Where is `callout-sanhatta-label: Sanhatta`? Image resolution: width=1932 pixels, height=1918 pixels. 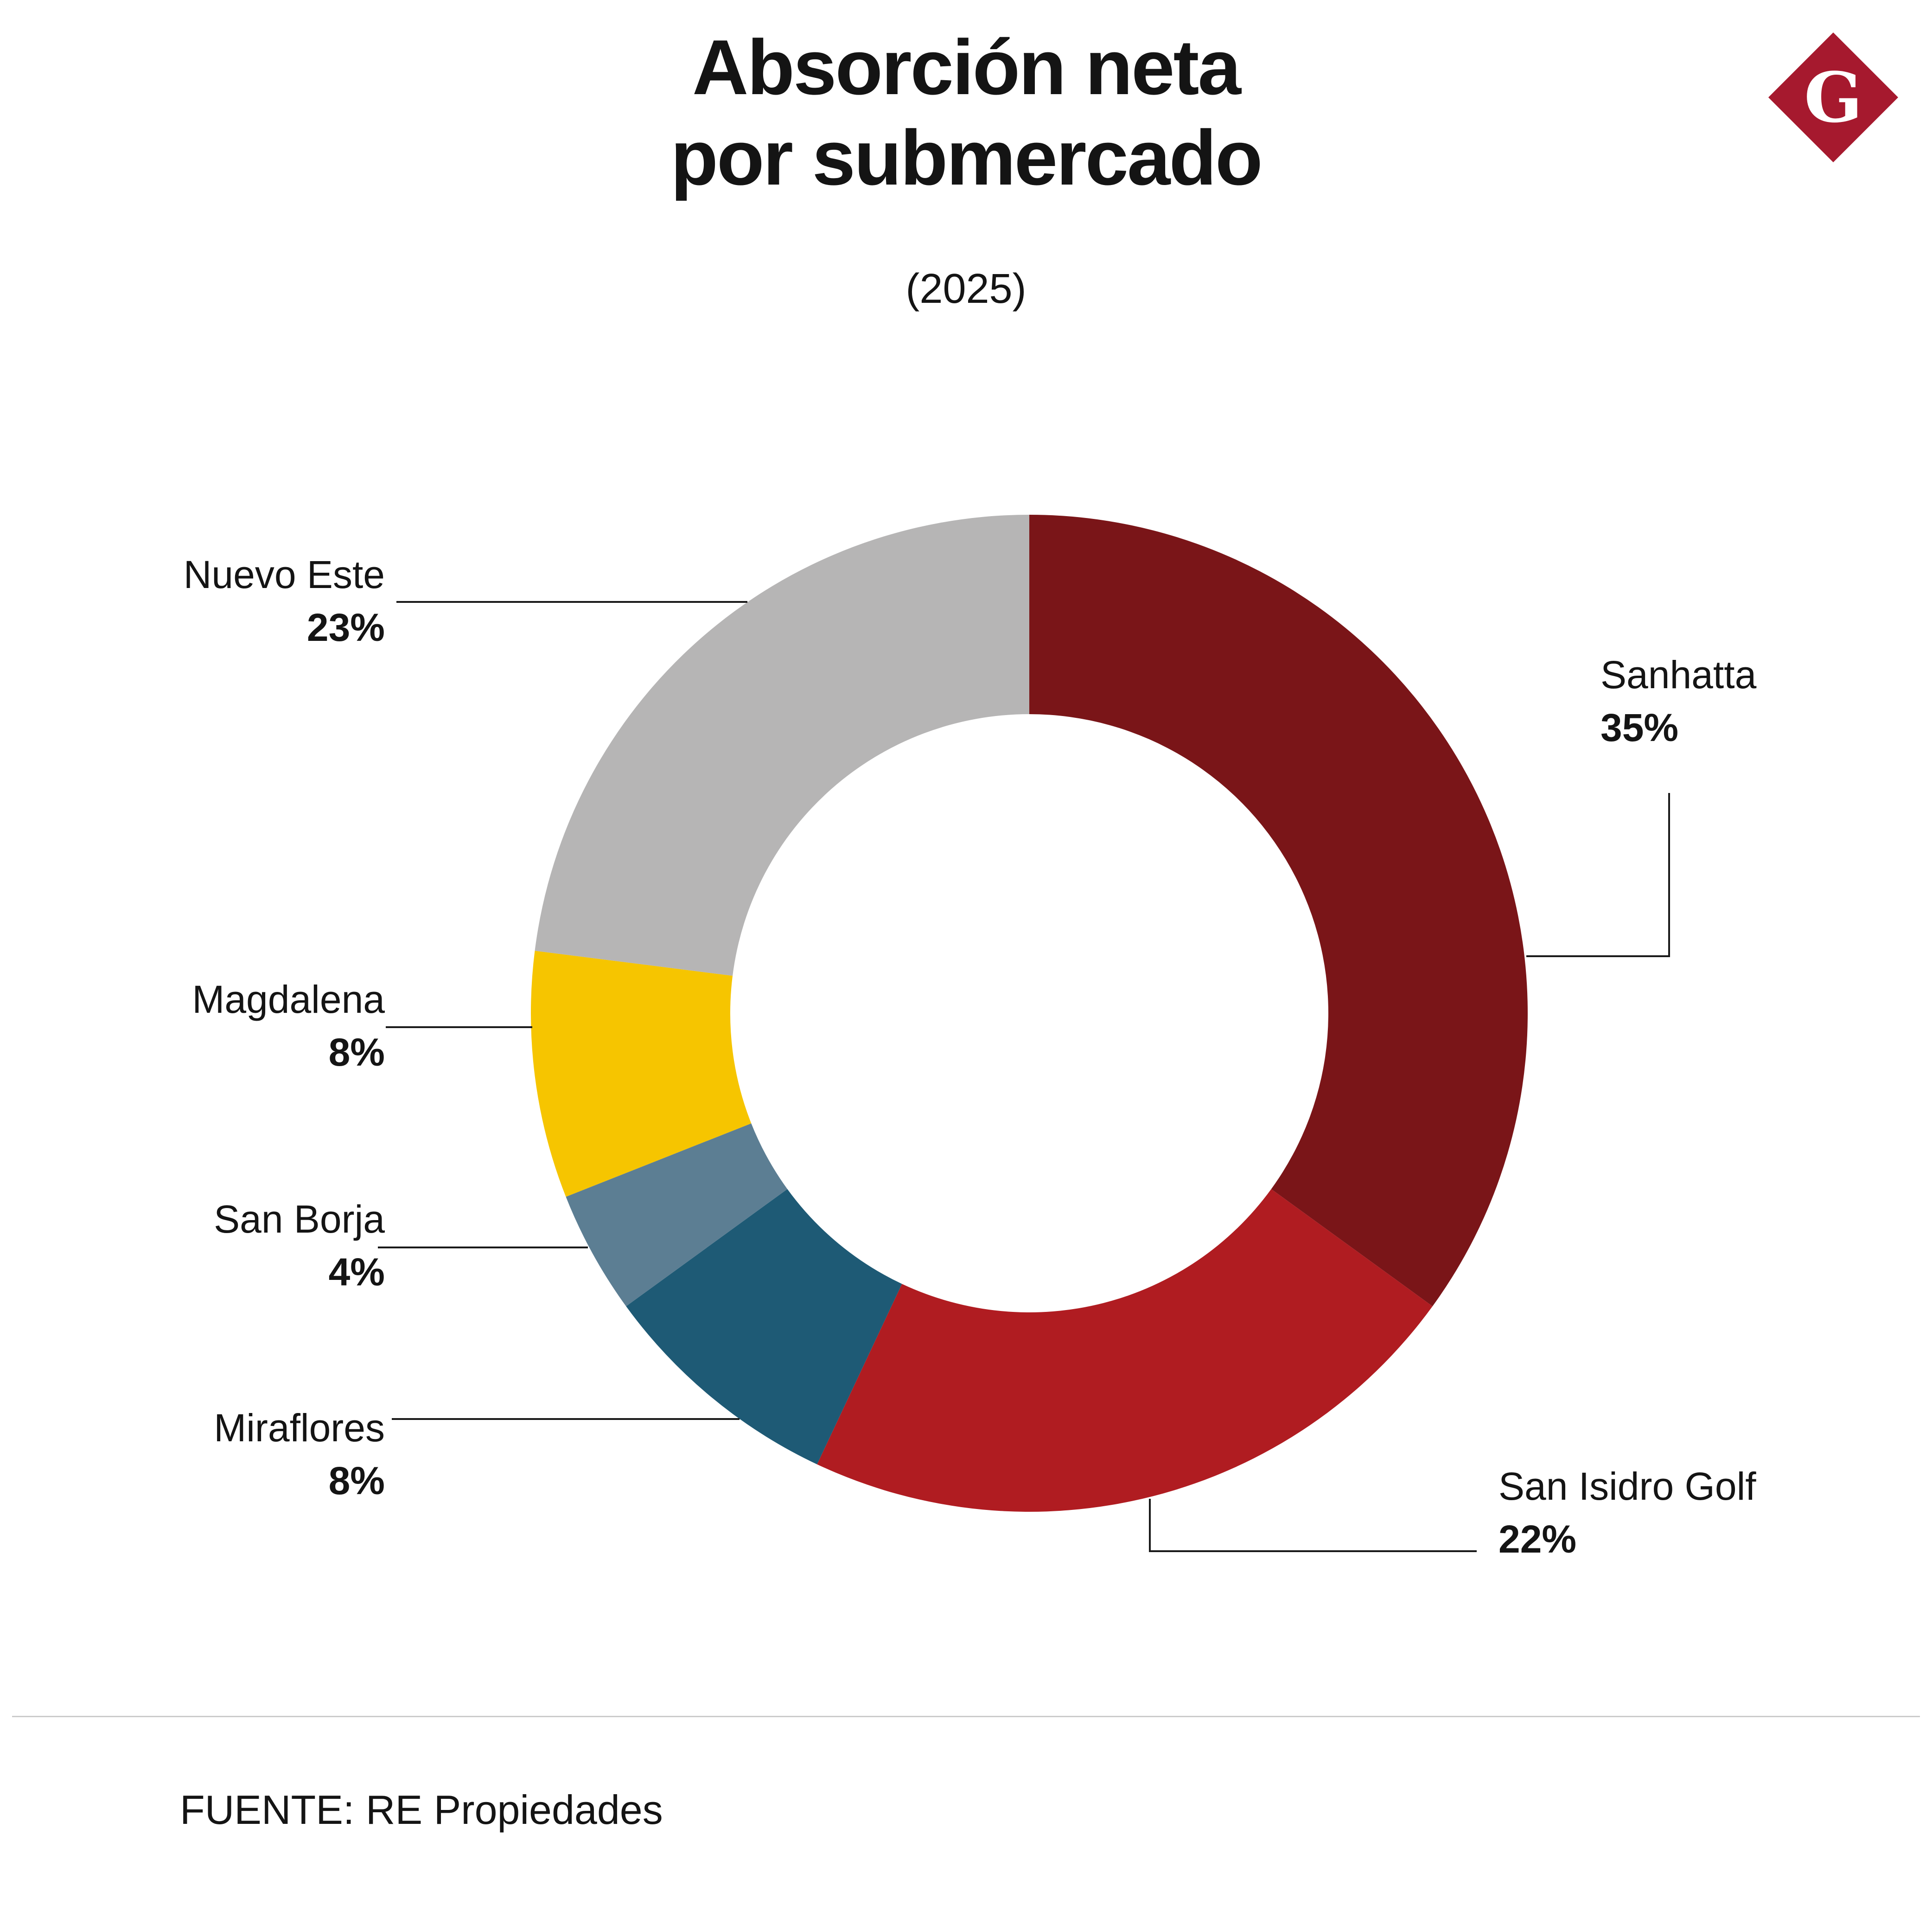 callout-sanhatta-label: Sanhatta is located at coordinates (1679, 675).